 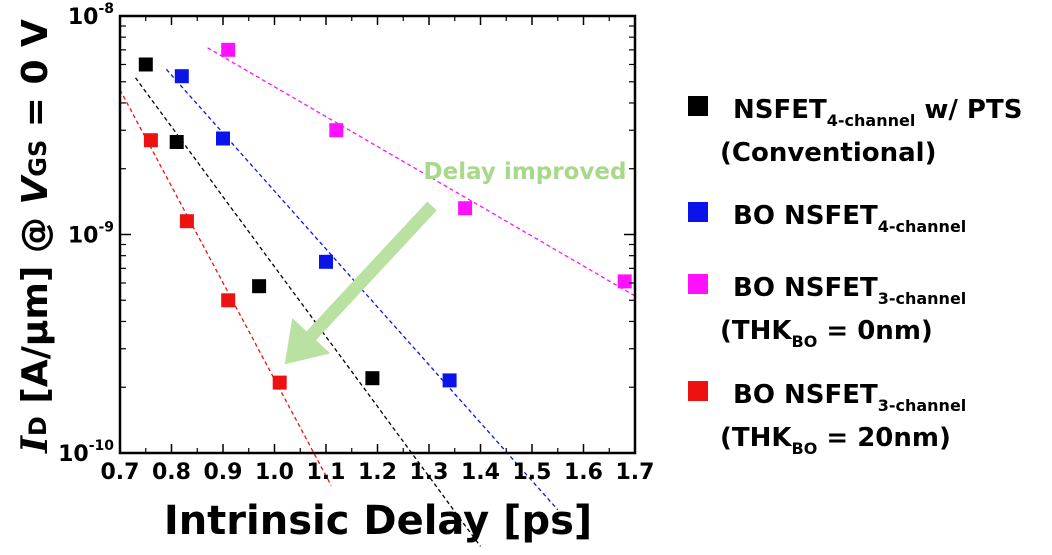 I want to click on x-tick-label: 0.7, so click(x=120, y=472).